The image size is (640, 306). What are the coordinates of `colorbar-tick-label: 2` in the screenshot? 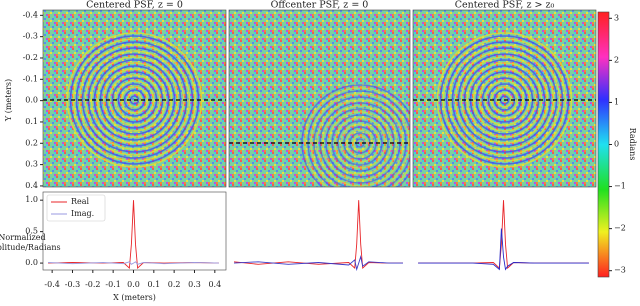 It's located at (616, 59).